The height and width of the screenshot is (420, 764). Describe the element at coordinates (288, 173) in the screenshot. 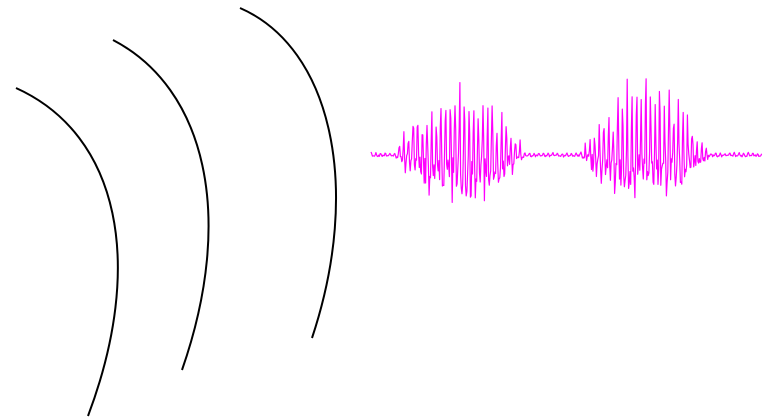

I see `sound-arc-large` at that location.